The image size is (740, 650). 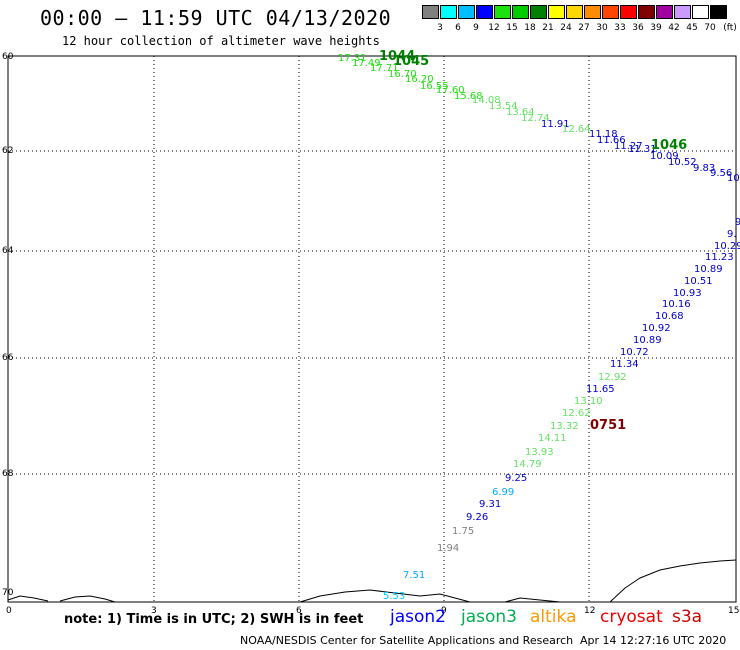 I want to click on legend-jason3: jason3, so click(x=489, y=617).